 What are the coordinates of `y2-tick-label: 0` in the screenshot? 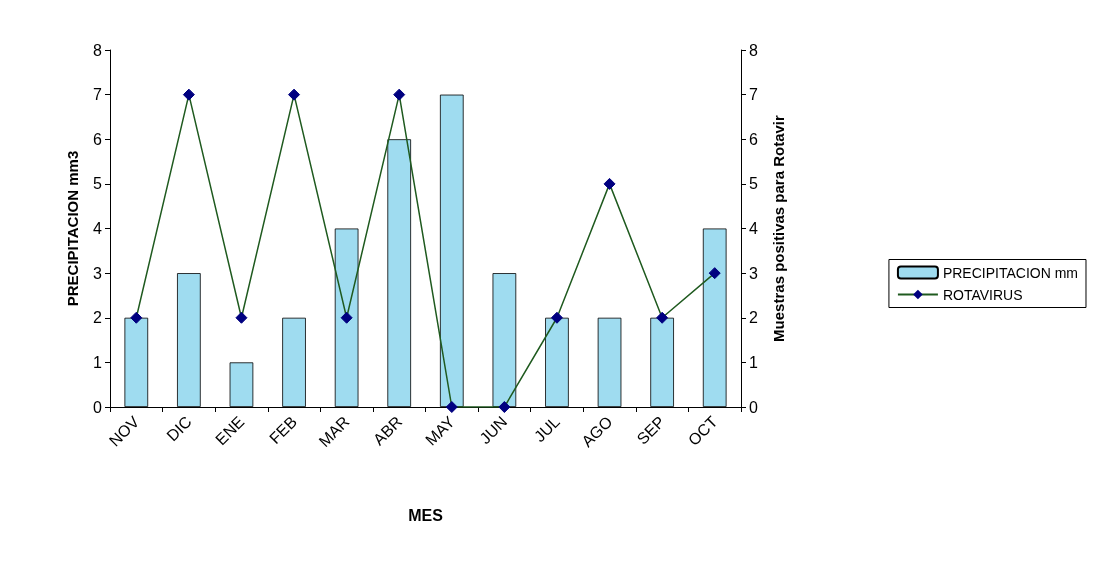 It's located at (753, 407).